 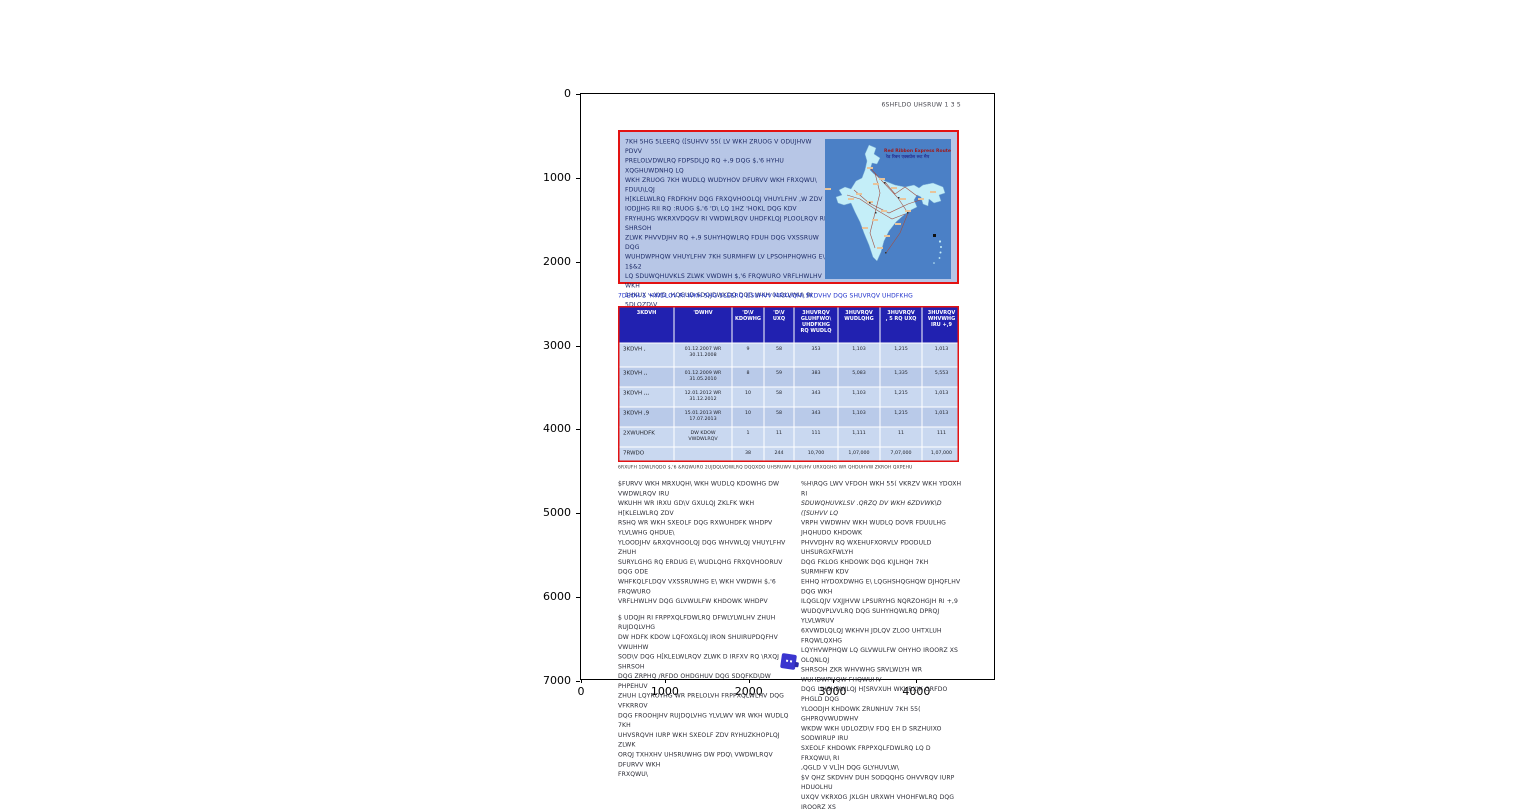 I want to click on table-cell-value: 10, so click(x=749, y=397).